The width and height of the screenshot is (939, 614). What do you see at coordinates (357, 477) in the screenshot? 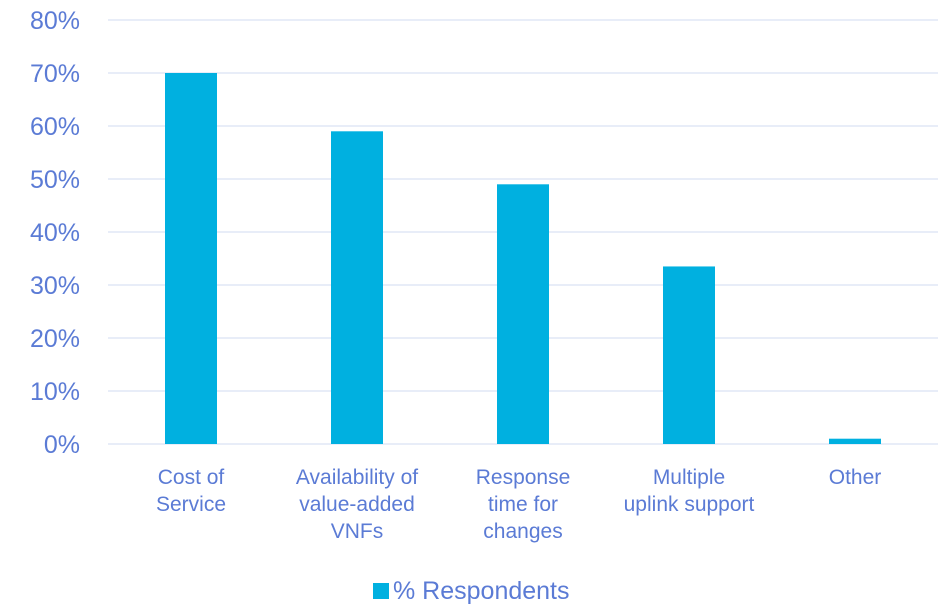
I see `x-category-label-line: Availability of` at bounding box center [357, 477].